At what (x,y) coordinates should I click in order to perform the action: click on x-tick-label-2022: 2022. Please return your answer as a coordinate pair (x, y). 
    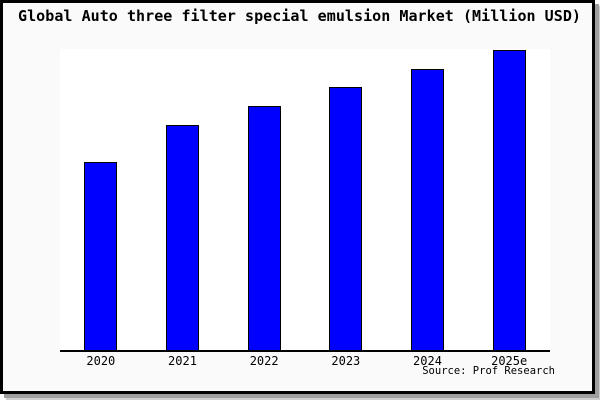
    Looking at the image, I should click on (264, 361).